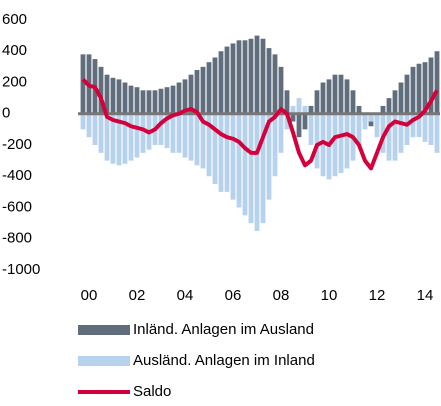 Image resolution: width=441 pixels, height=406 pixels. I want to click on x-tick-label: 12, so click(377, 295).